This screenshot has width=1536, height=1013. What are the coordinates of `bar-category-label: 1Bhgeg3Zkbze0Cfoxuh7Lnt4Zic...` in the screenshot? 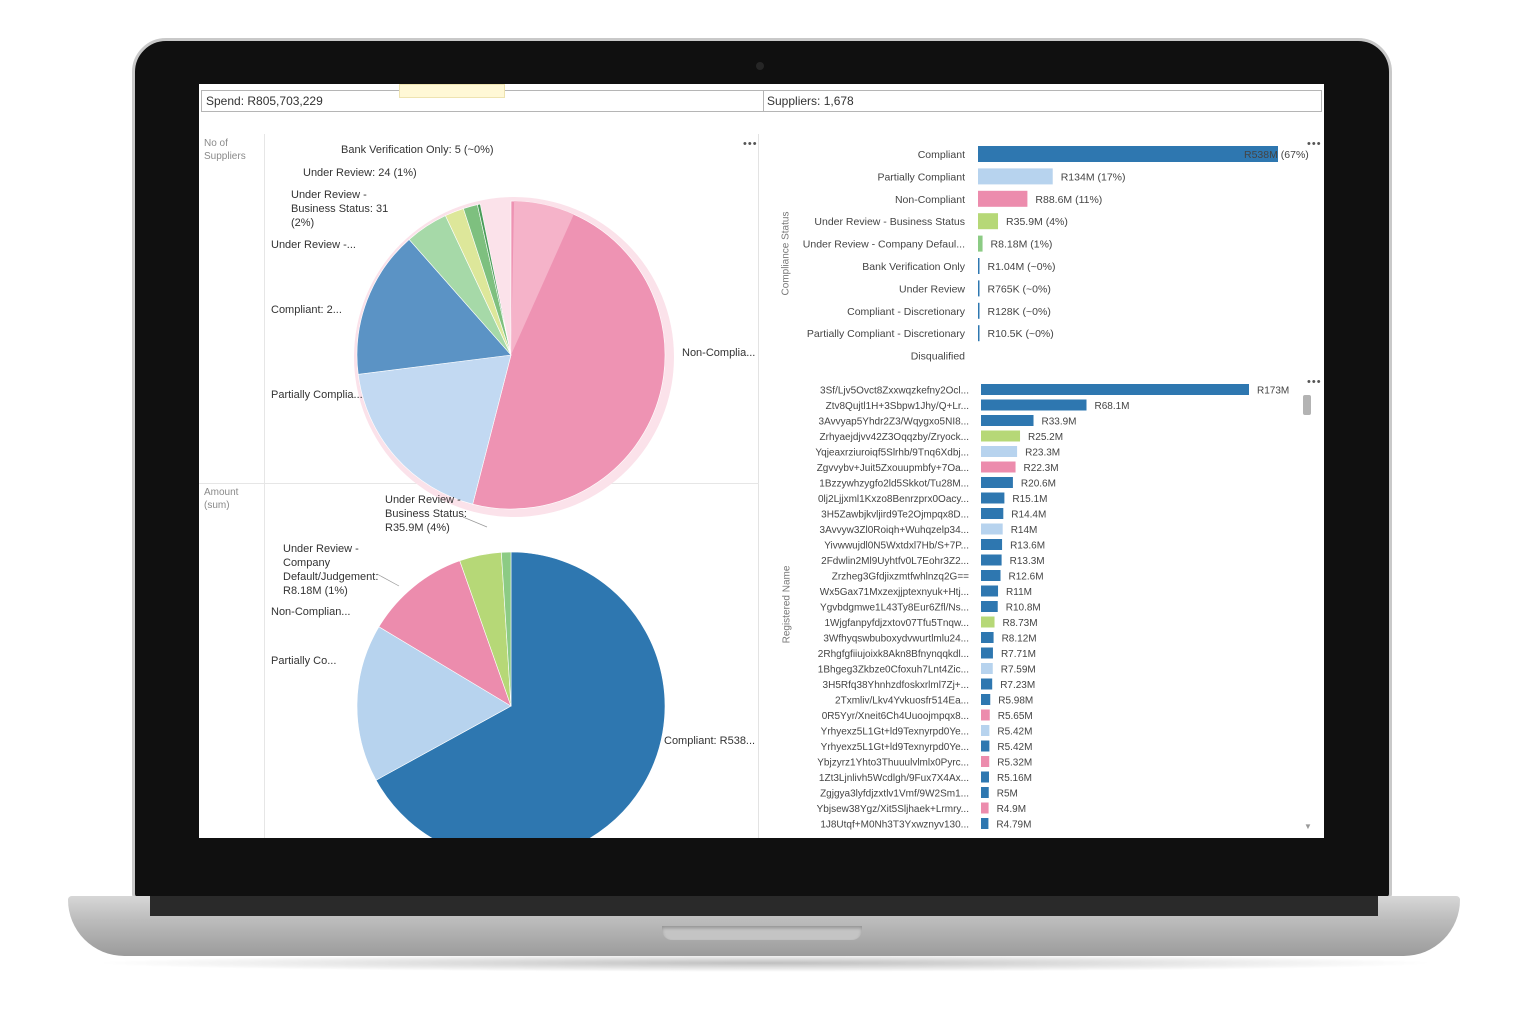 It's located at (893, 670).